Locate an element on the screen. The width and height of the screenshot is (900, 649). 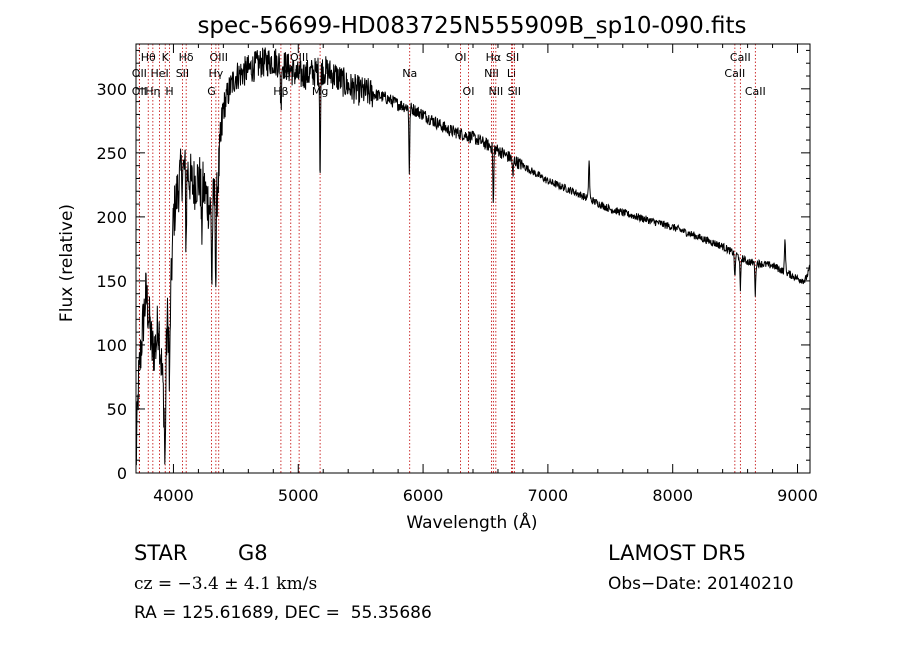
x-tick-label: 4000 is located at coordinates (173, 495).